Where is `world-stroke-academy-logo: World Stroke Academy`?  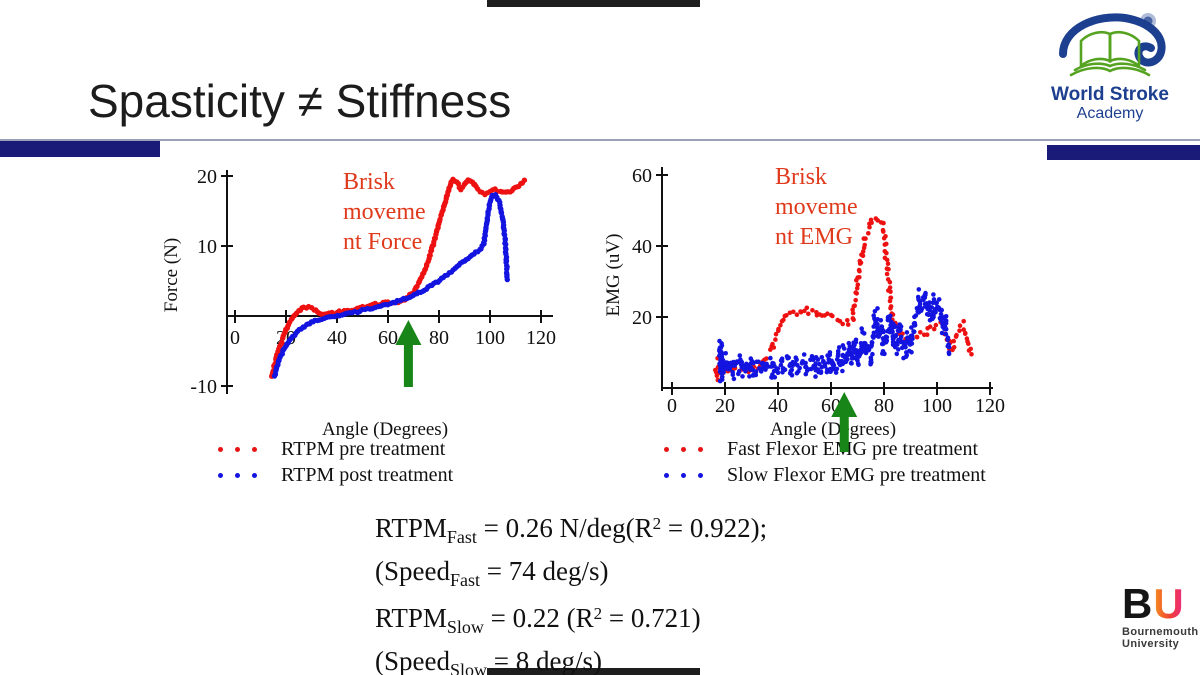
world-stroke-academy-logo: World Stroke Academy is located at coordinates (1110, 65).